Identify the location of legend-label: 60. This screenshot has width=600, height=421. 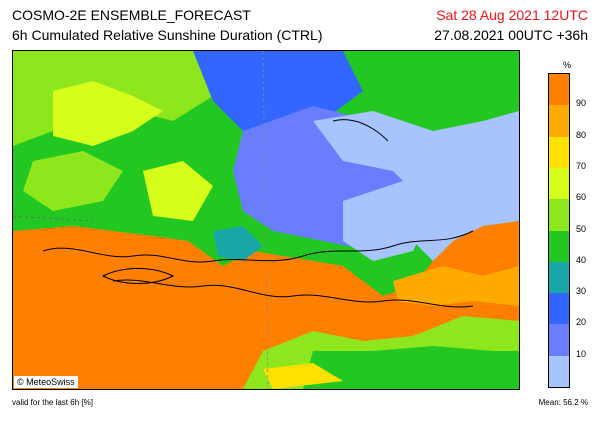
(581, 197).